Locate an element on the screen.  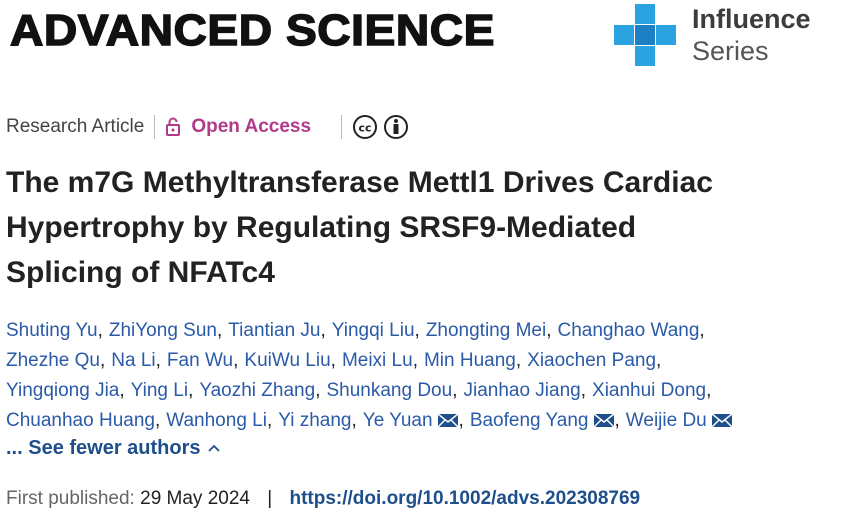
author-name: Shuting Yu is located at coordinates (52, 330).